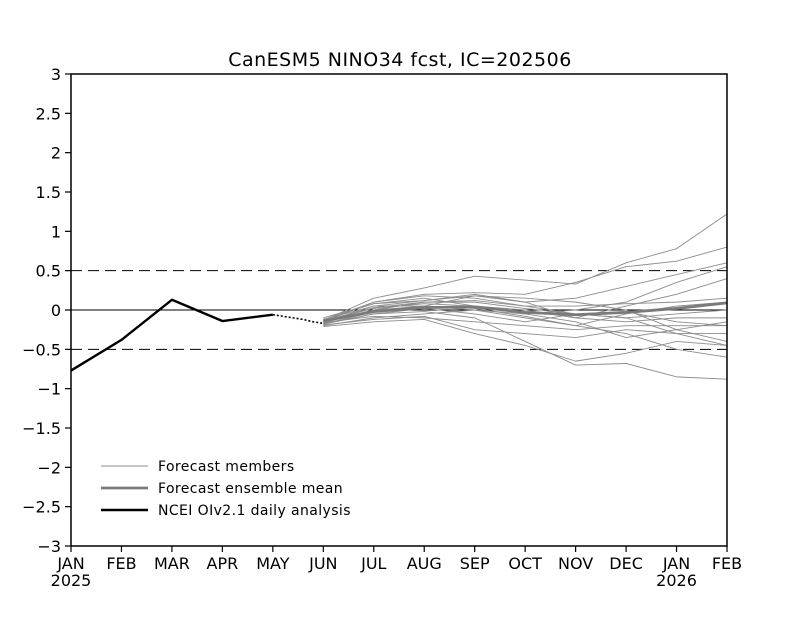 The height and width of the screenshot is (618, 800). Describe the element at coordinates (226, 467) in the screenshot. I see `legend-label: Forecast members` at that location.